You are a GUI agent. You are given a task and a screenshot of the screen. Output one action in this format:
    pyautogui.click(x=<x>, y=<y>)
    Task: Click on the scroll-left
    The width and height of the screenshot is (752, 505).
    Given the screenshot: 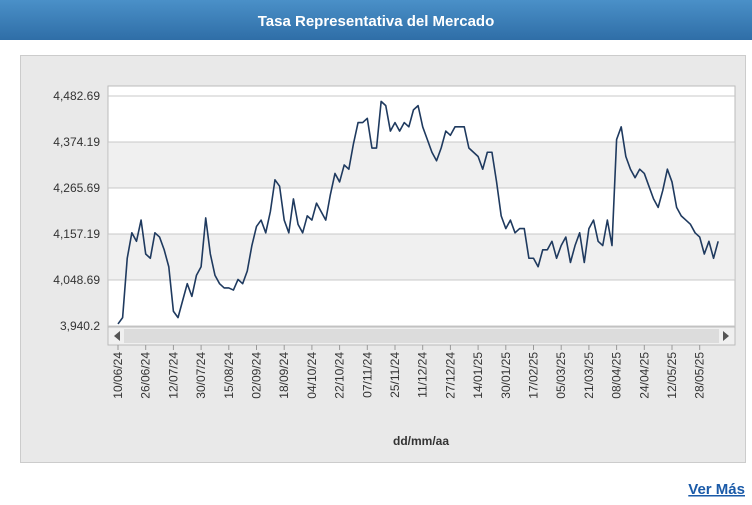 What is the action you would take?
    pyautogui.click(x=117, y=336)
    